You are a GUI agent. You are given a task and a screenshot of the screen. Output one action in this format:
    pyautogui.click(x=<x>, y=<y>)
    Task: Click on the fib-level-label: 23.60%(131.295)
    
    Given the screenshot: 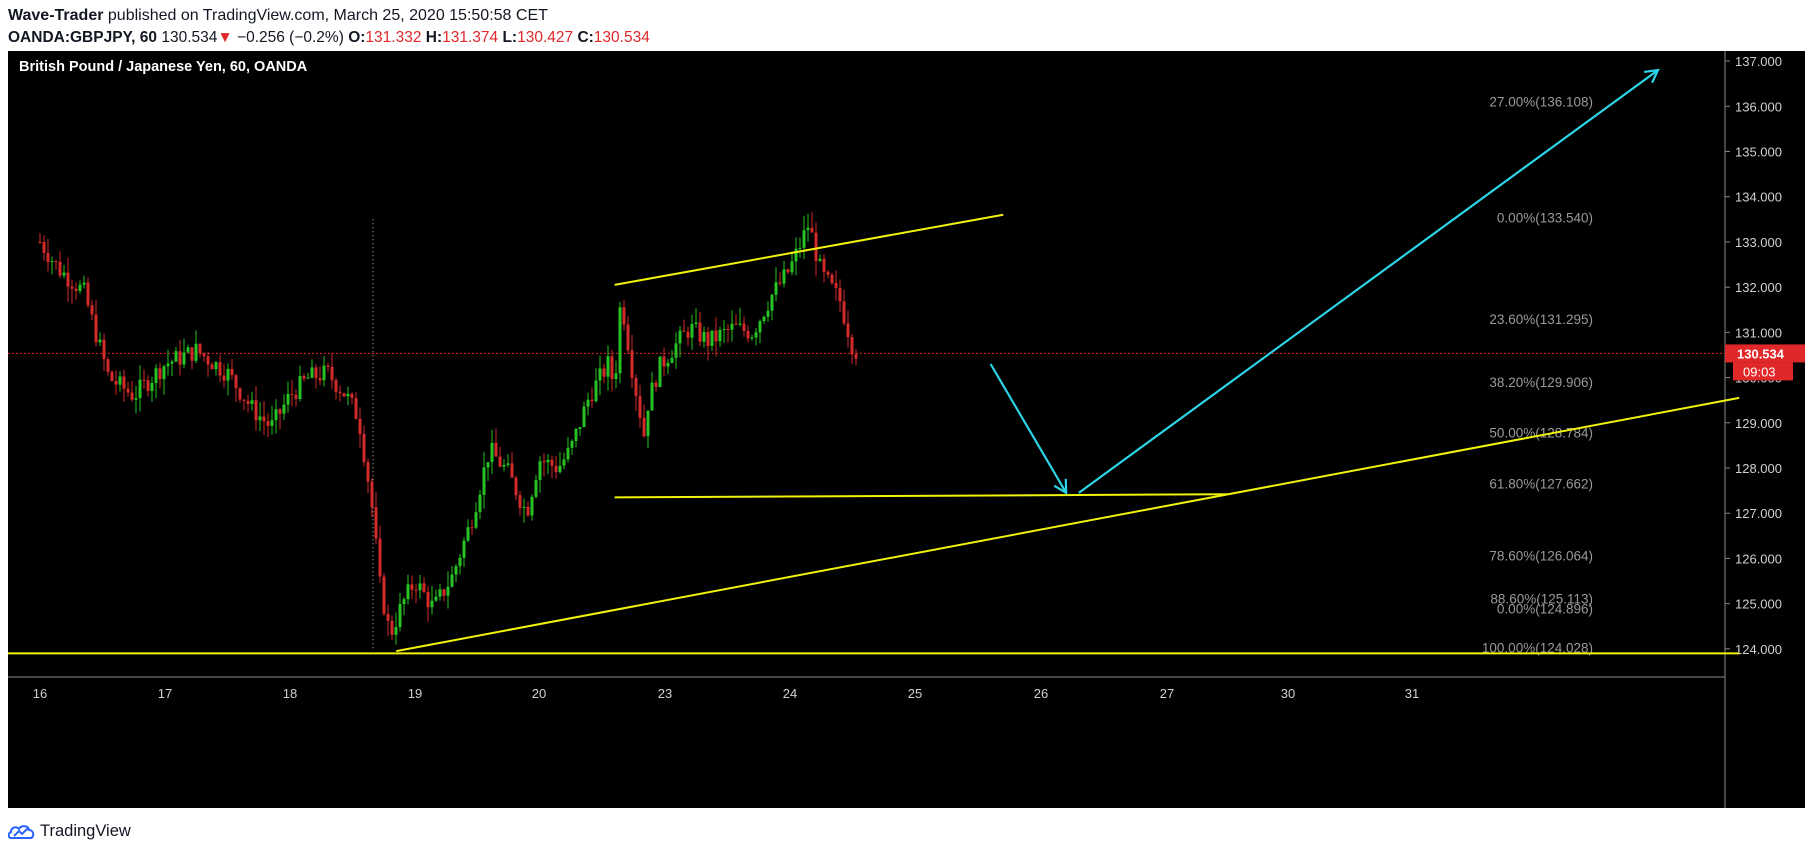 What is the action you would take?
    pyautogui.click(x=1541, y=319)
    